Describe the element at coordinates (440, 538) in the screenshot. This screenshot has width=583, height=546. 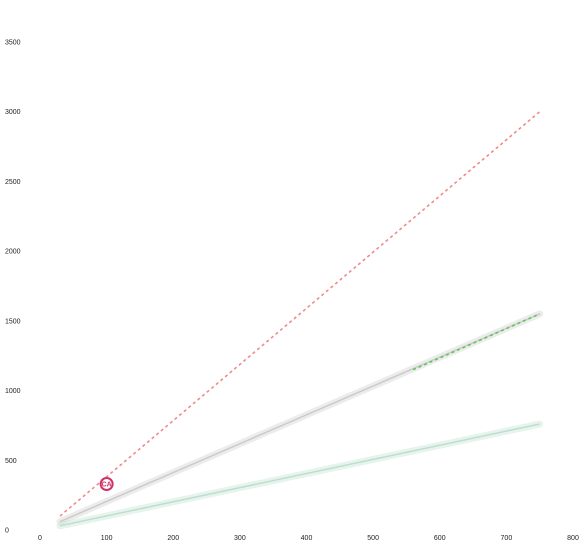
I see `x-tick-label: 600` at that location.